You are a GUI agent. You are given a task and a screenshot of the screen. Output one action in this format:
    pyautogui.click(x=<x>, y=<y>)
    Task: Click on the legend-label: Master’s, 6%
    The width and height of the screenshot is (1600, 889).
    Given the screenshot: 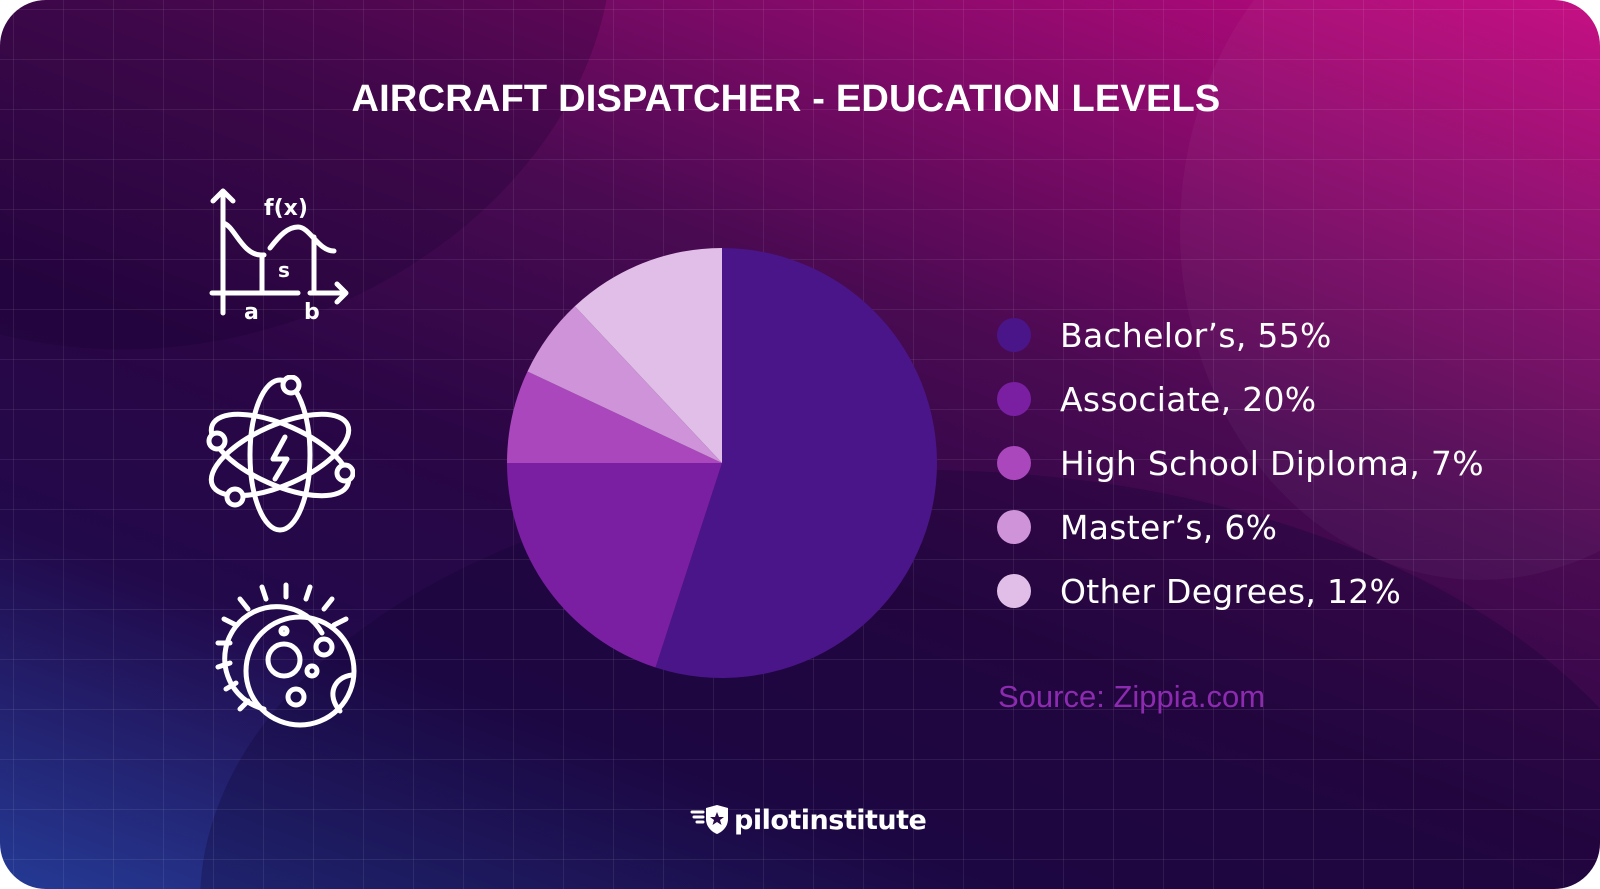 What is the action you would take?
    pyautogui.click(x=1169, y=527)
    